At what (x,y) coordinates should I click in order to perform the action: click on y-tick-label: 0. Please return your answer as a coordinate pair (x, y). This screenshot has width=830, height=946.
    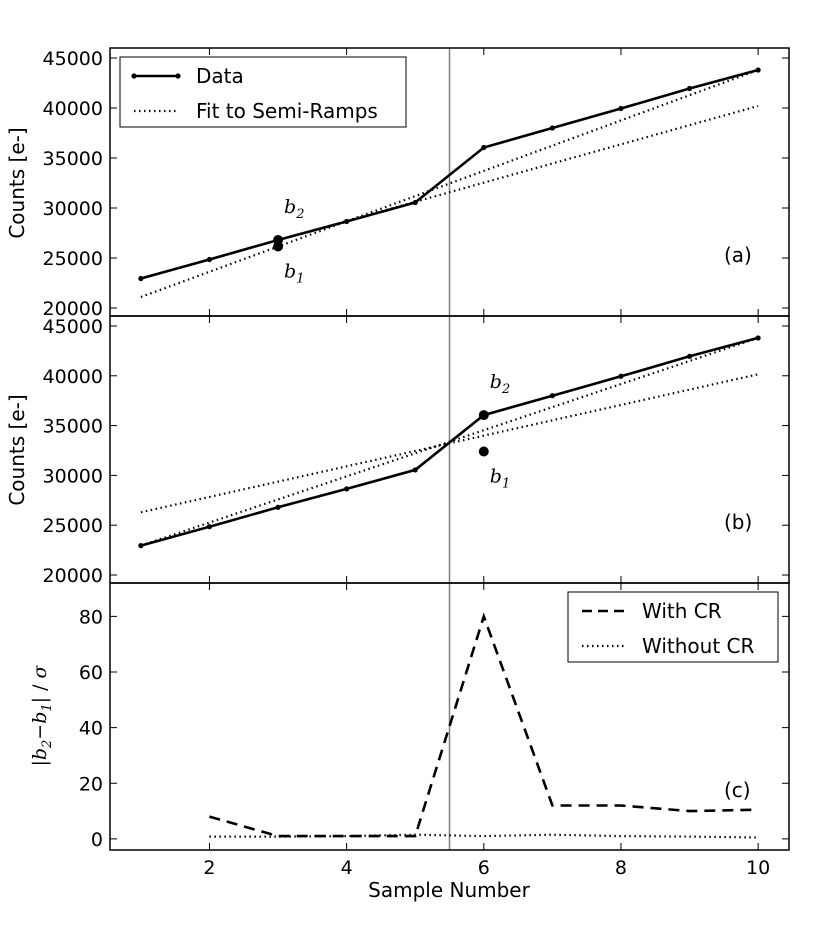
    Looking at the image, I should click on (97, 840).